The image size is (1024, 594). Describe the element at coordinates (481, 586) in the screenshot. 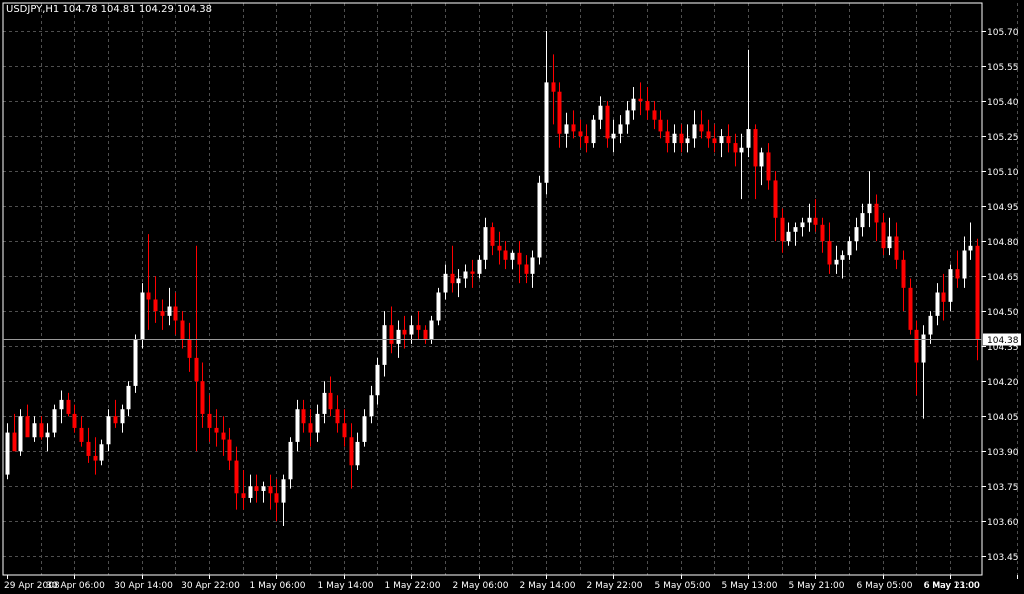

I see `x-tick-label: 2 May 06:00` at that location.